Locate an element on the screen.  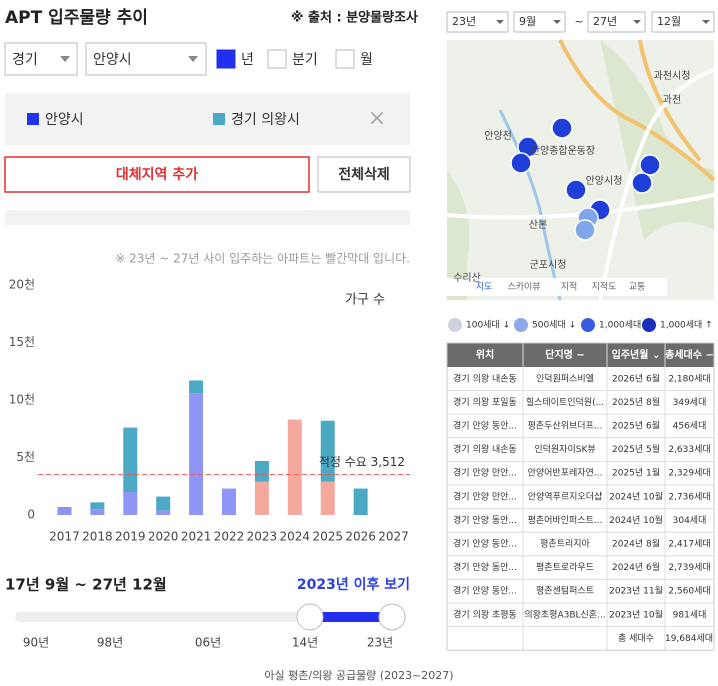
table-cell: 2,180세대 is located at coordinates (689, 378).